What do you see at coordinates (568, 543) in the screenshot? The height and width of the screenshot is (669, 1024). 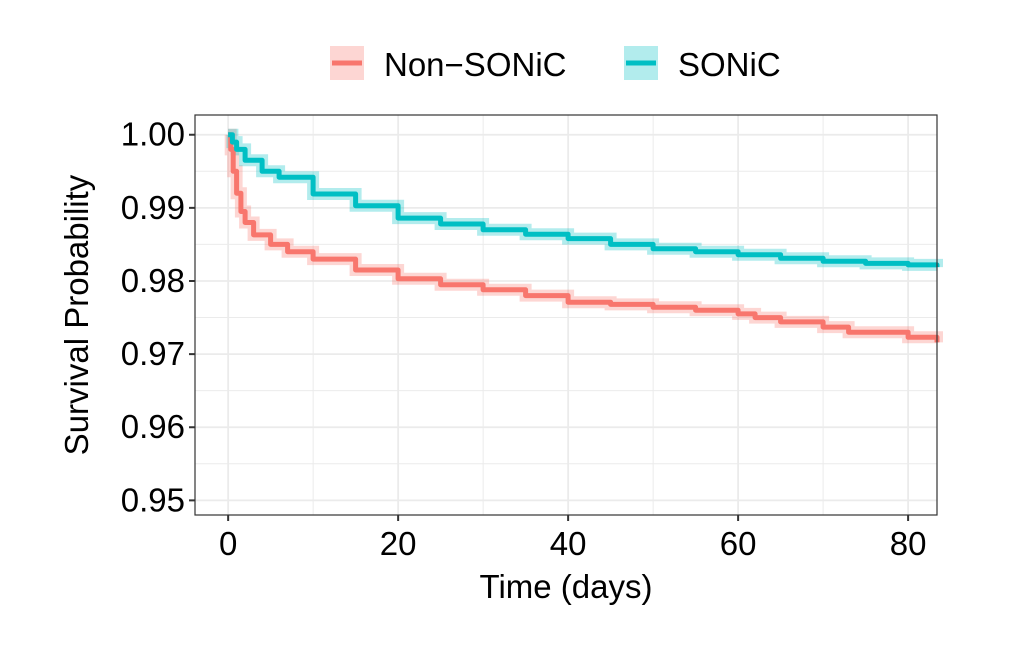 I see `x-tick-label: 40` at bounding box center [568, 543].